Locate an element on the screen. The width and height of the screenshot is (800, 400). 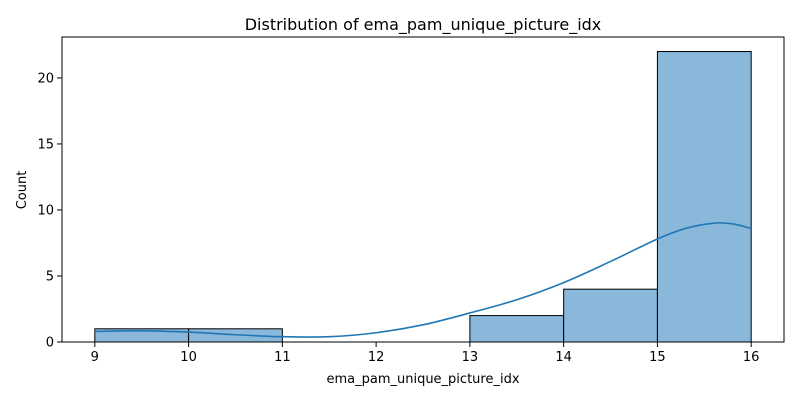
x-axis-label: ema_pam_unique_picture_idx is located at coordinates (422, 379).